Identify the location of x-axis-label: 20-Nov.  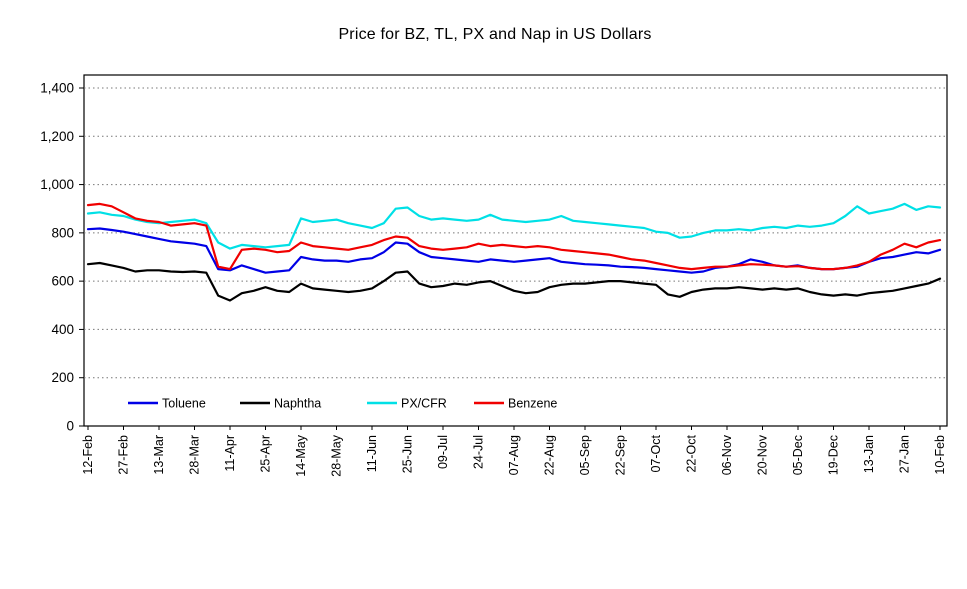
(763, 454).